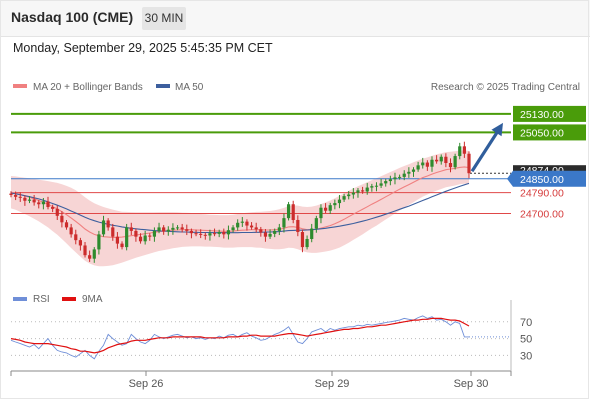  Describe the element at coordinates (542, 215) in the screenshot. I see `support-price-label-4: 24700.00` at that location.